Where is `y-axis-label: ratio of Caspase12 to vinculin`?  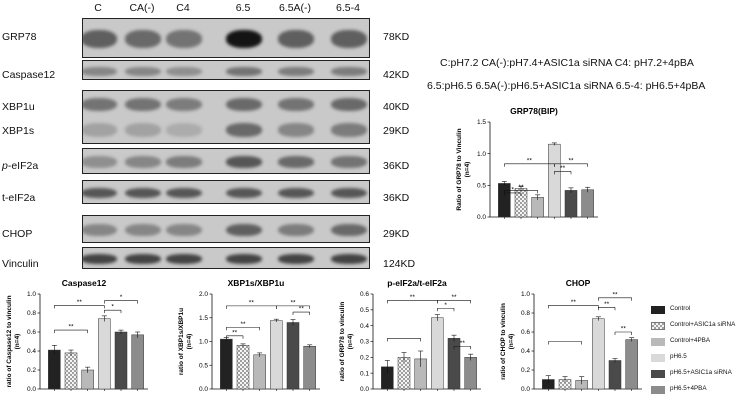 y-axis-label: ratio of Caspase12 to vinculin is located at coordinates (9, 341).